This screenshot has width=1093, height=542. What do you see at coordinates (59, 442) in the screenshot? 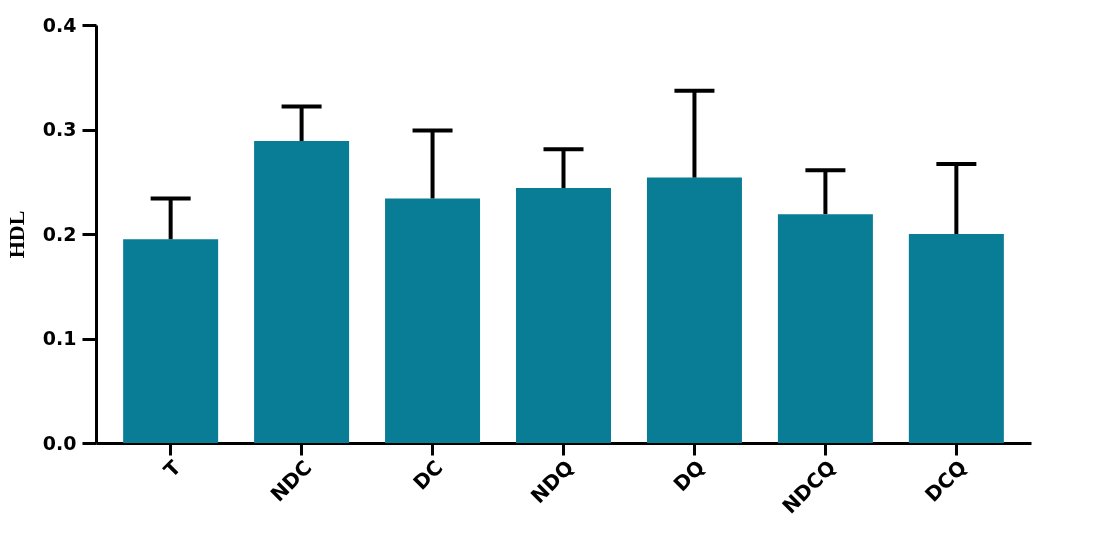
I see `y-tick-label: 0.0` at bounding box center [59, 442].